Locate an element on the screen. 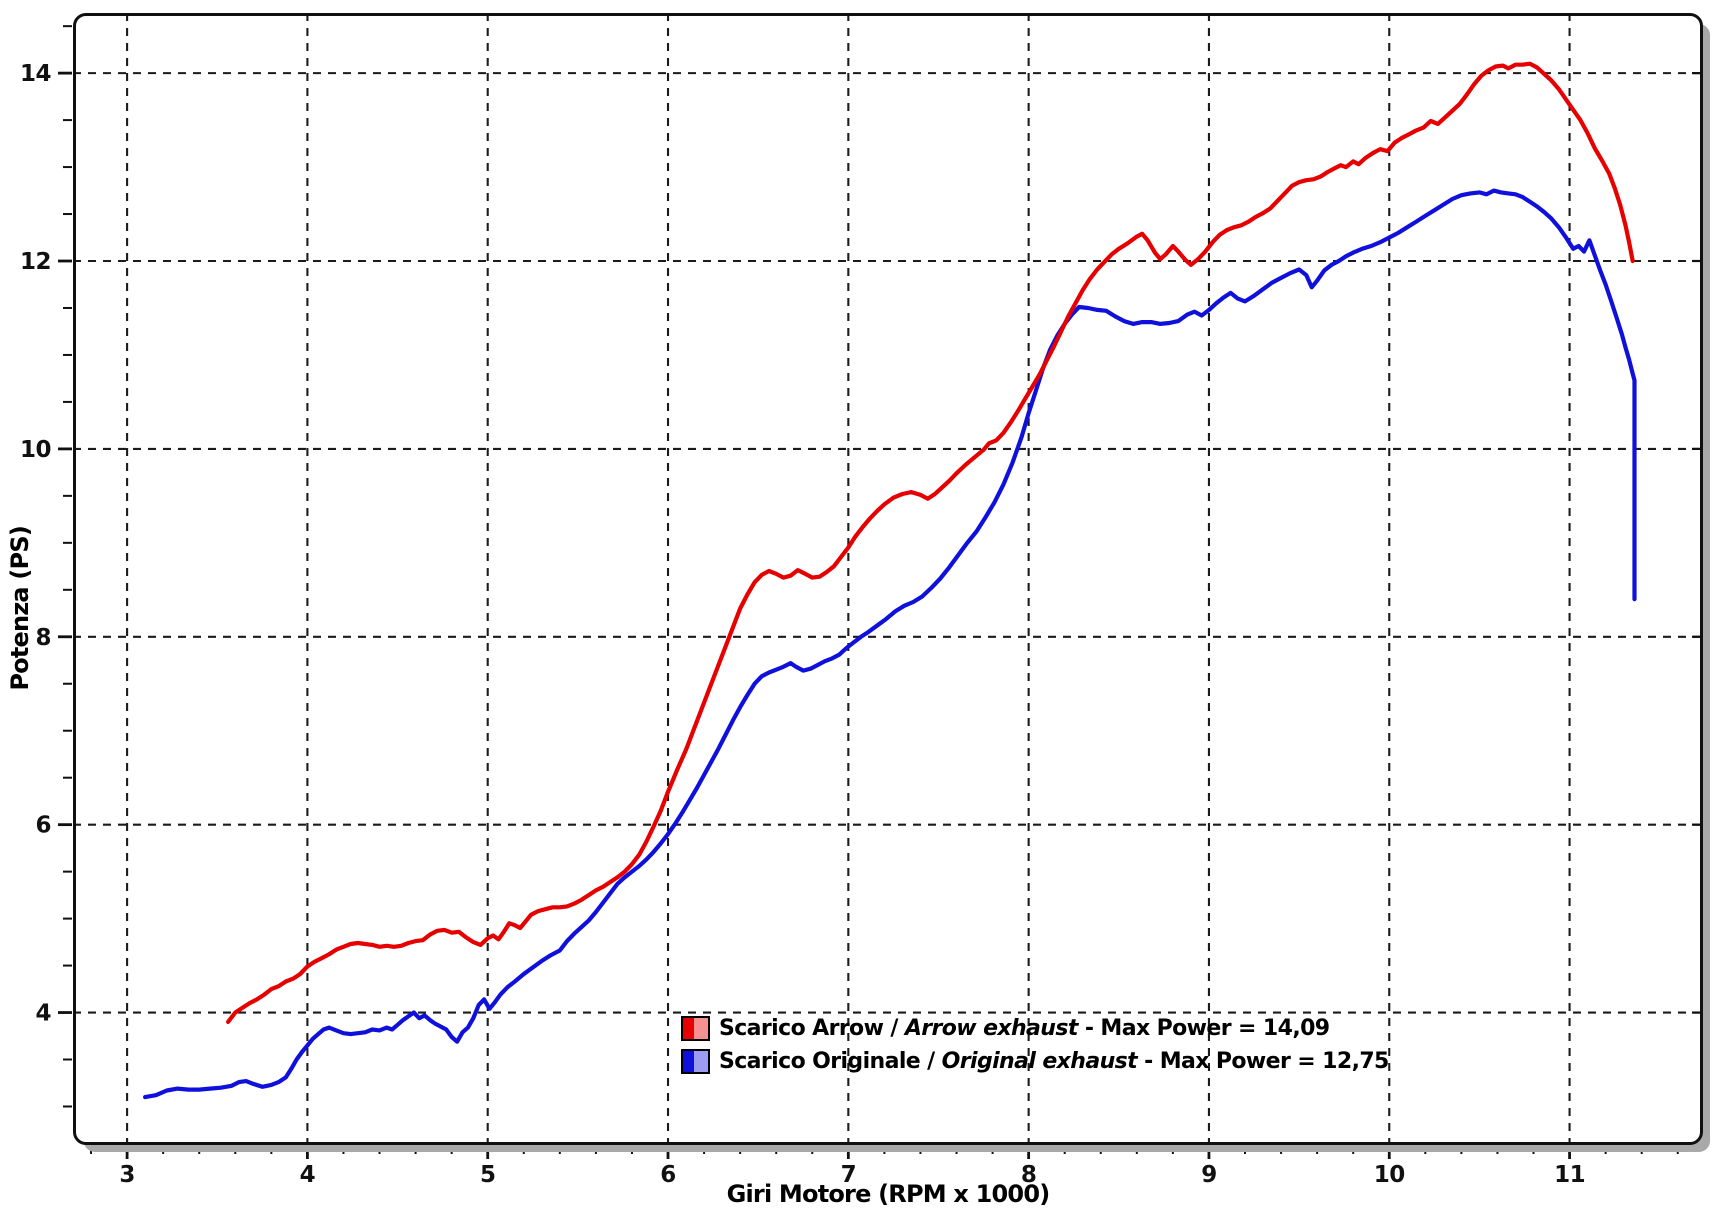 This screenshot has width=1721, height=1216. svg-text: 3 is located at coordinates (127, 1175).